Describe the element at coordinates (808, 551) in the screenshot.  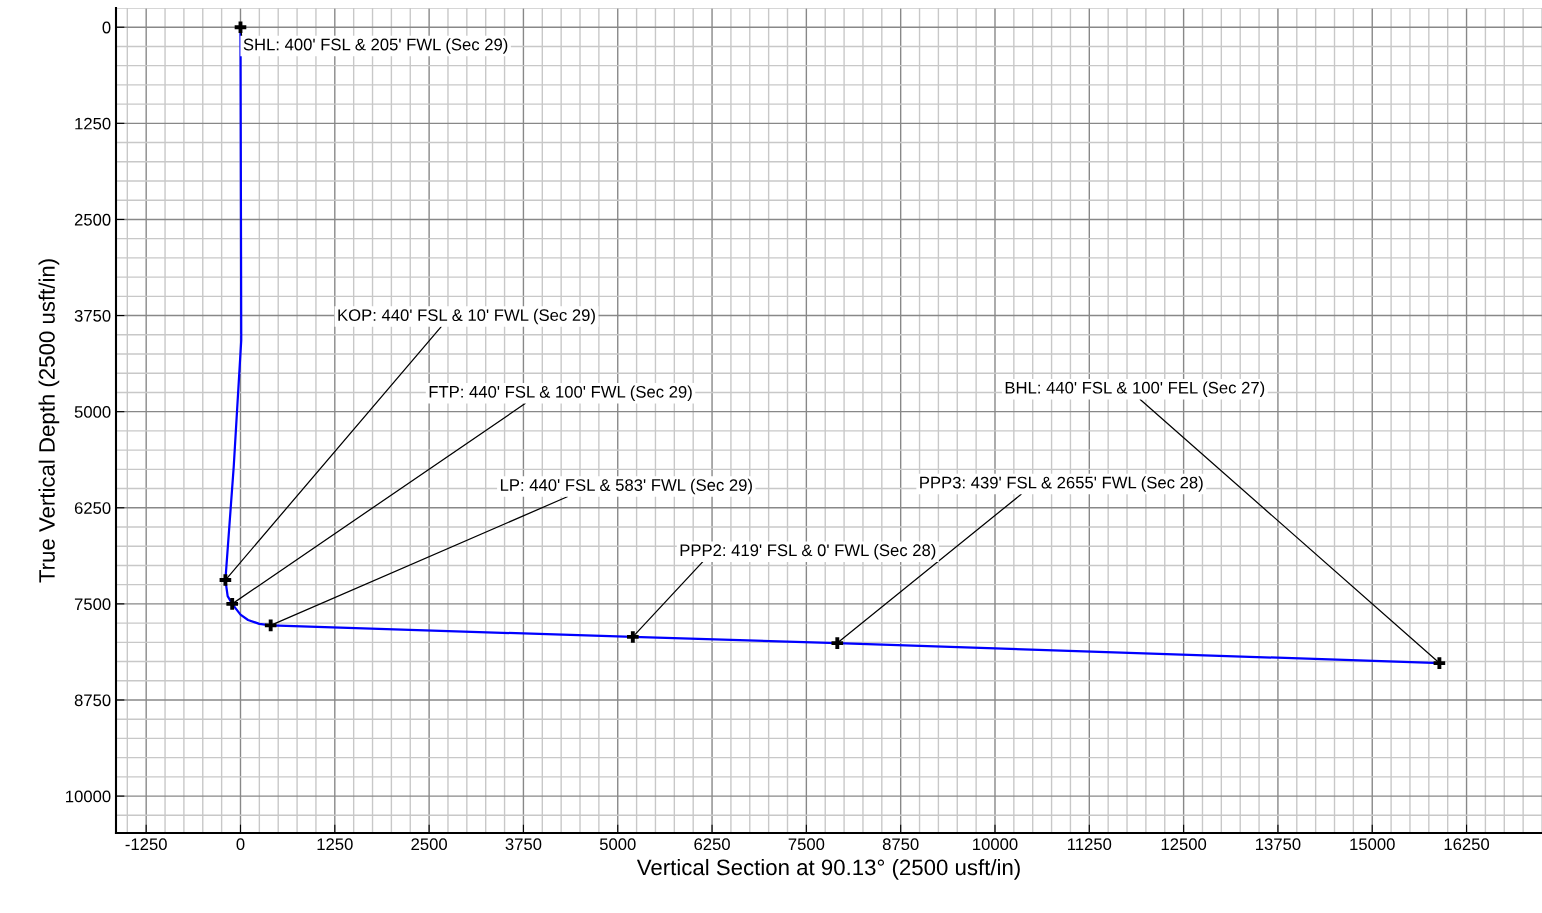
I see `annotation: PPP2: 419' FSL & 0' FWL (Sec 28)` at that location.